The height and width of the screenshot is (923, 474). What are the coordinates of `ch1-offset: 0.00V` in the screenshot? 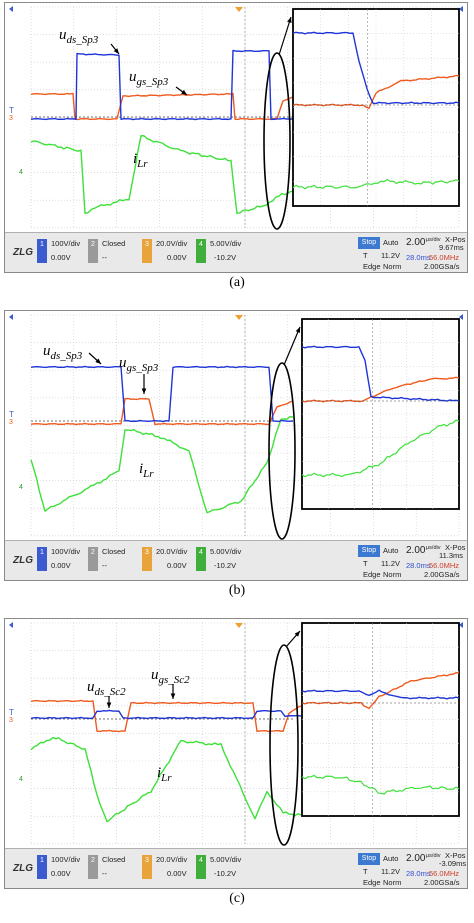 It's located at (61, 873).